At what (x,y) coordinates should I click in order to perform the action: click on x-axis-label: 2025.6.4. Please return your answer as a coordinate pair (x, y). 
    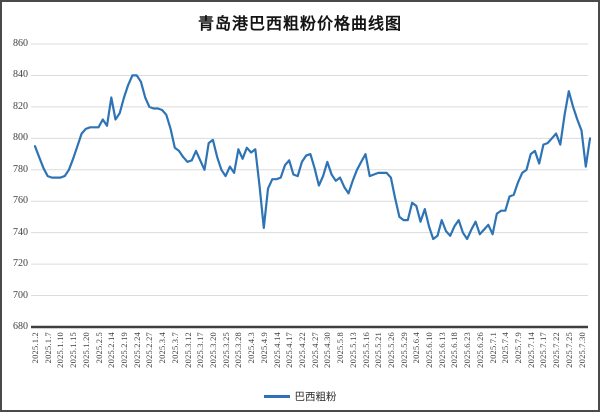
    Looking at the image, I should click on (416, 348).